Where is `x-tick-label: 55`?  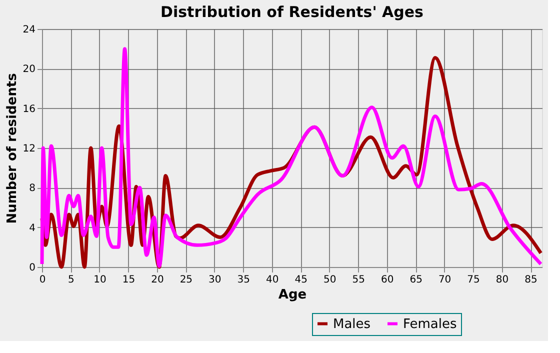
x-tick-label: 55 is located at coordinates (358, 280).